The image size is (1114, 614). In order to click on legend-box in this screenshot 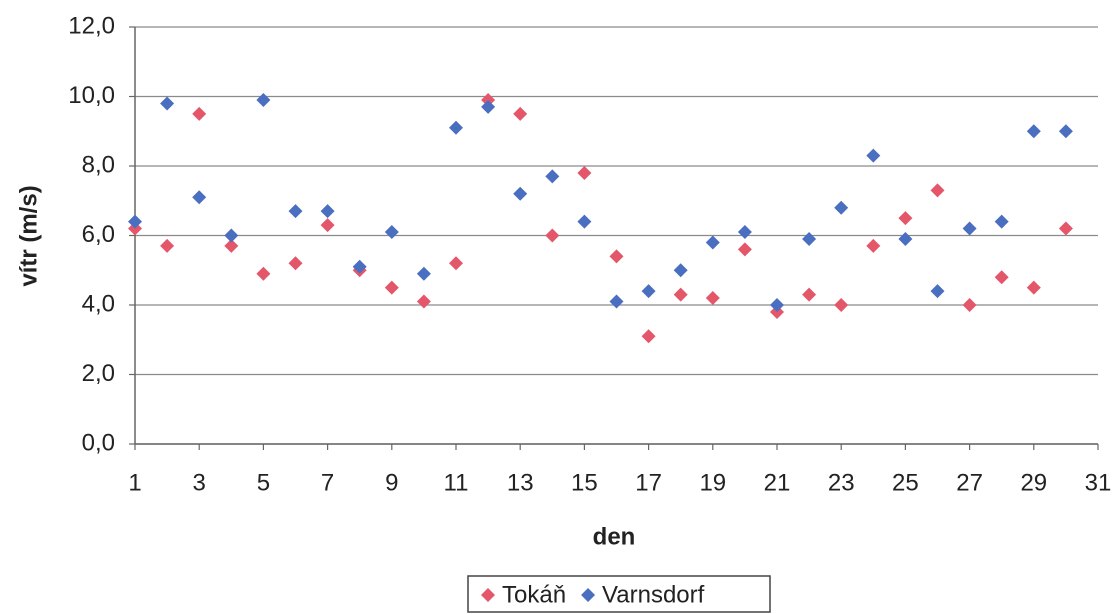, I will do `click(619, 594)`.